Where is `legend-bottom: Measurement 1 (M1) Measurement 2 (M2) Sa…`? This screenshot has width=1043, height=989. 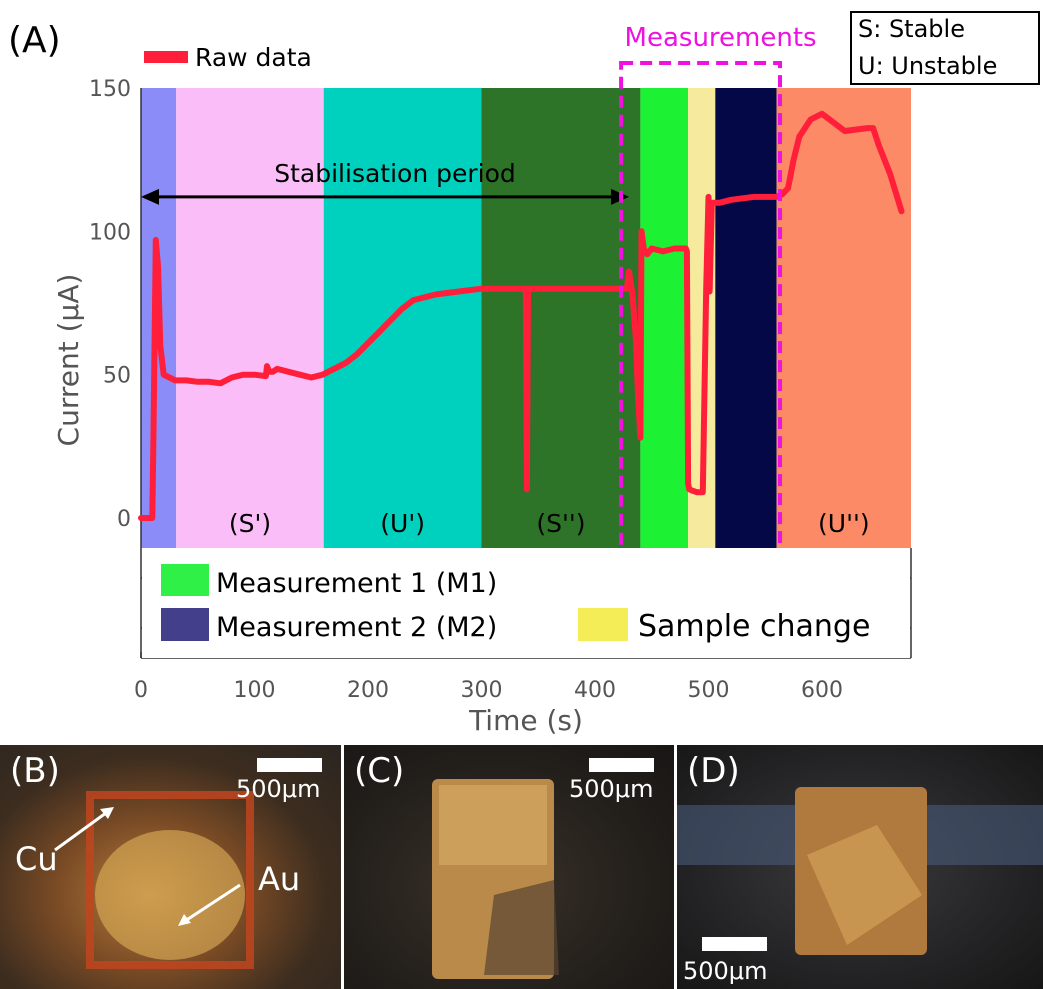
legend-bottom: Measurement 1 (M1) Measurement 2 (M2) Sa… is located at coordinates (526, 603).